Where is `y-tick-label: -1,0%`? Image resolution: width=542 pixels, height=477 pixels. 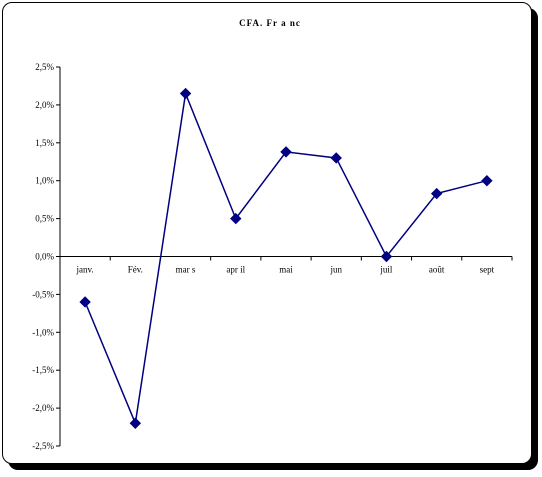 y-tick-label: -1,0% is located at coordinates (43, 332).